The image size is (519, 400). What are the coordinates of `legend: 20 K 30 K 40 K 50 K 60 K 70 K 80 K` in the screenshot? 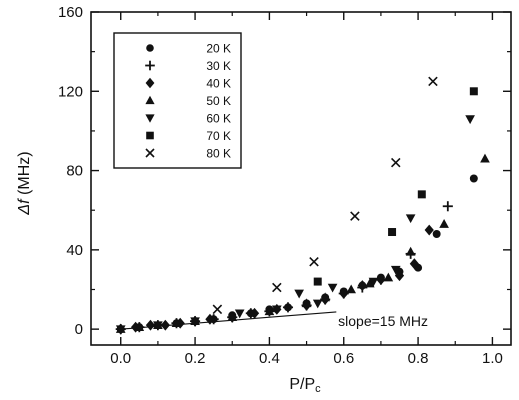 It's located at (177, 100).